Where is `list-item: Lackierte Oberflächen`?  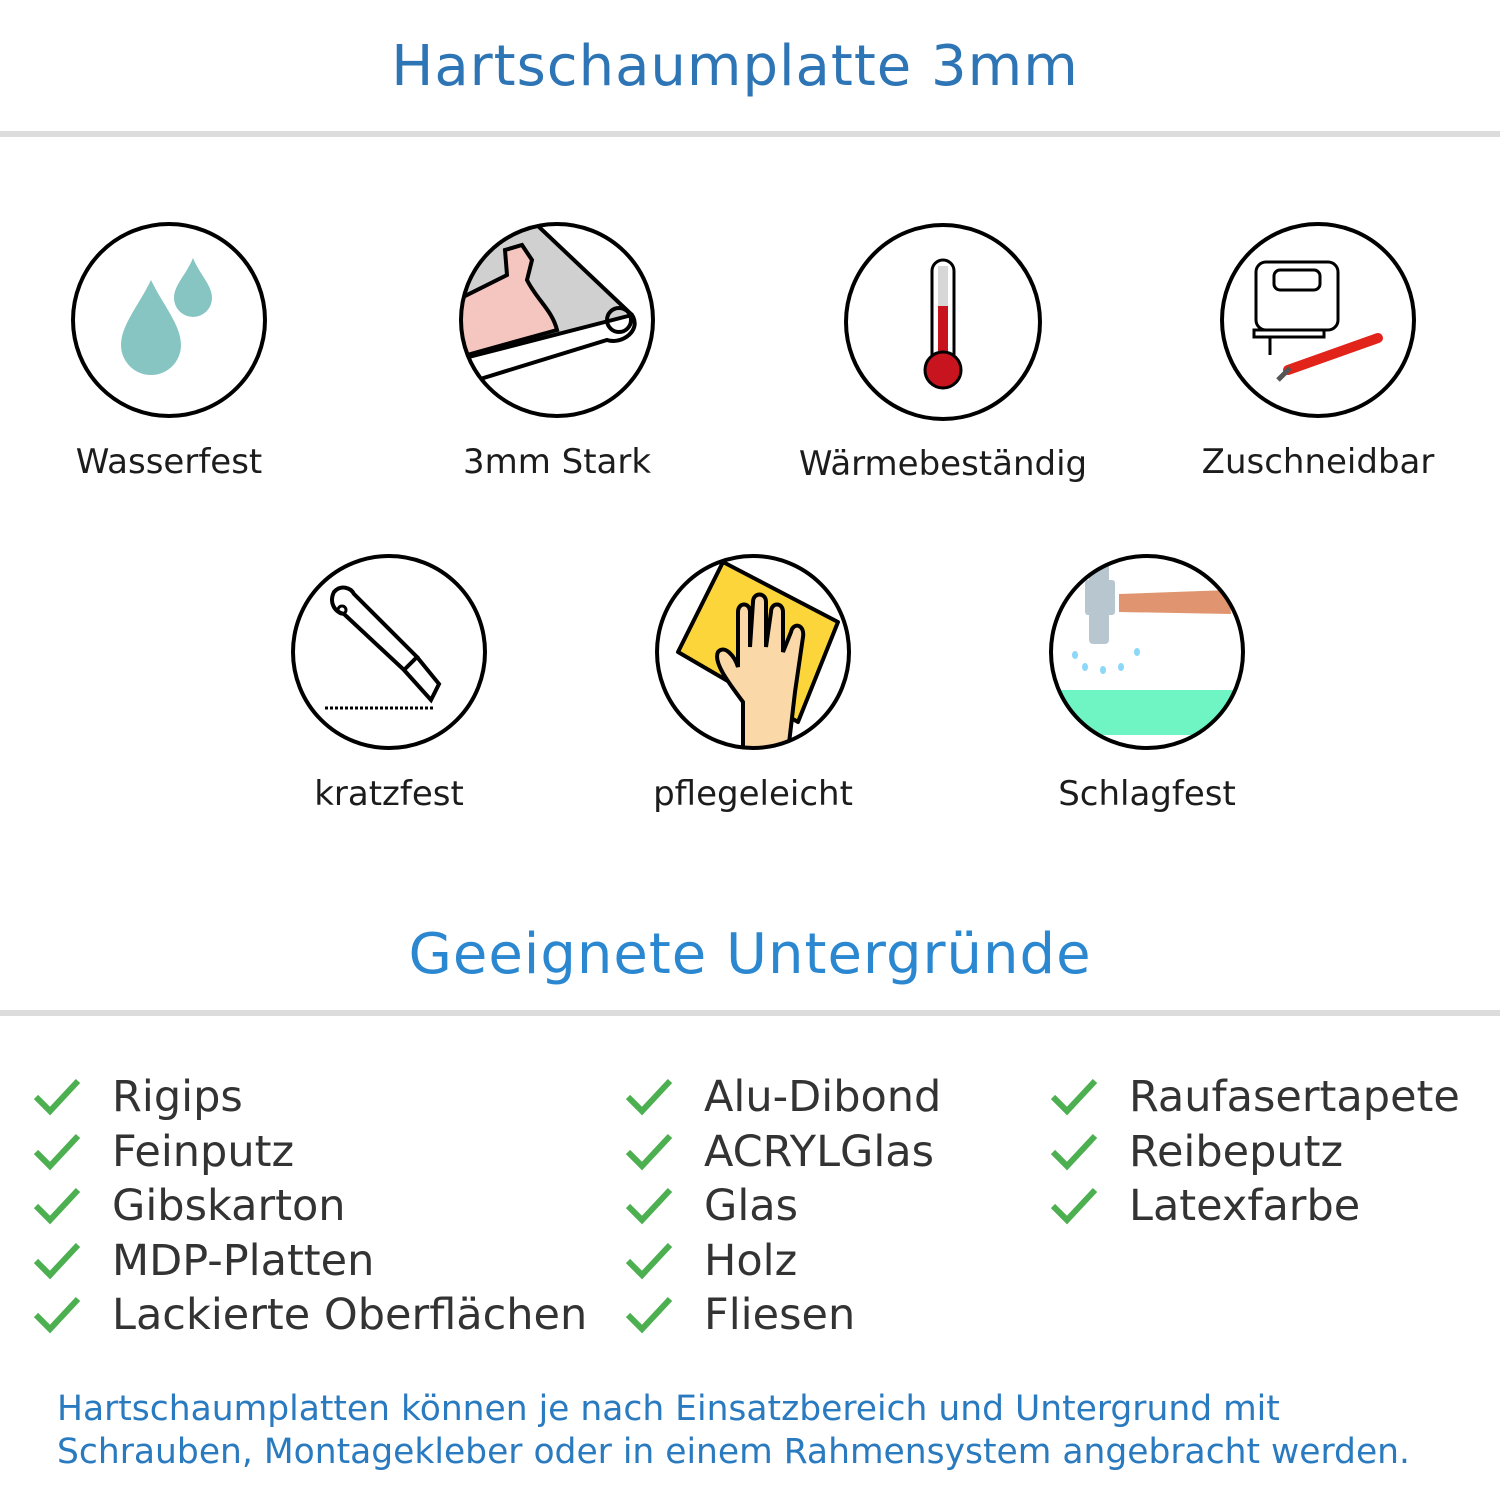
list-item: Lackierte Oberflächen is located at coordinates (309, 1315).